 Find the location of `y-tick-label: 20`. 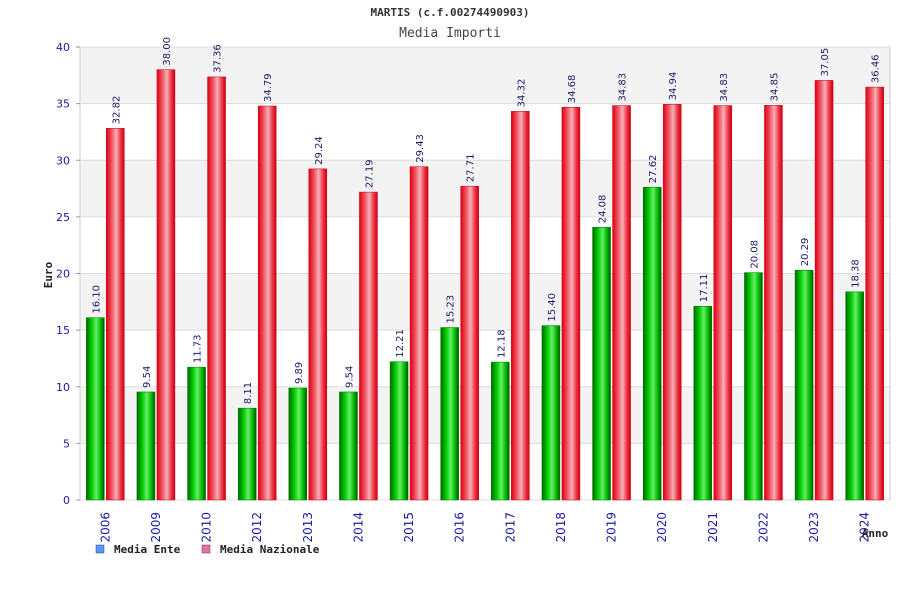

y-tick-label: 20 is located at coordinates (63, 274).